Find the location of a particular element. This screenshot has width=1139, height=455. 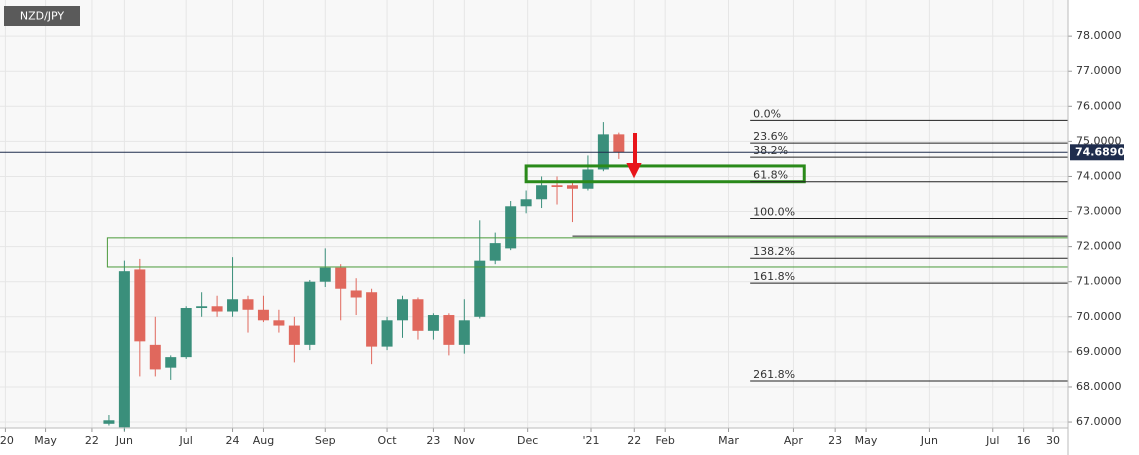

fib-label: 38.2% is located at coordinates (770, 150).